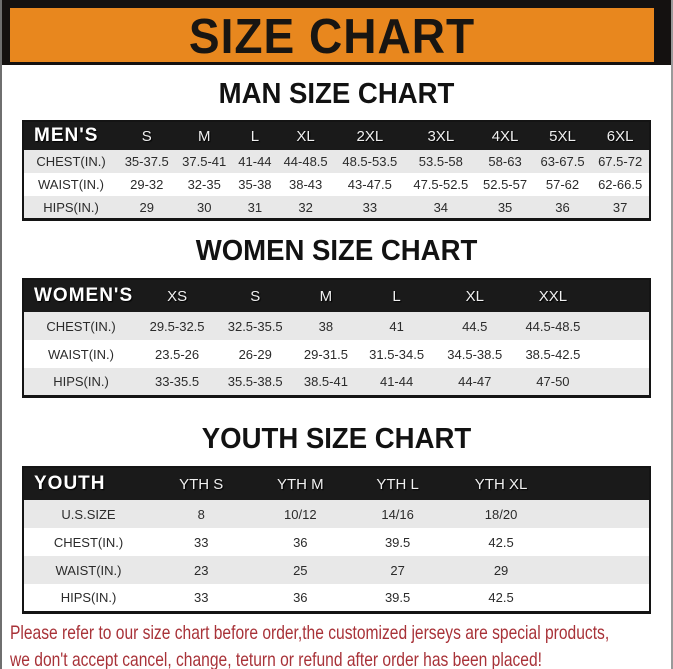  What do you see at coordinates (505, 185) in the screenshot?
I see `size-value: 52.5-57` at bounding box center [505, 185].